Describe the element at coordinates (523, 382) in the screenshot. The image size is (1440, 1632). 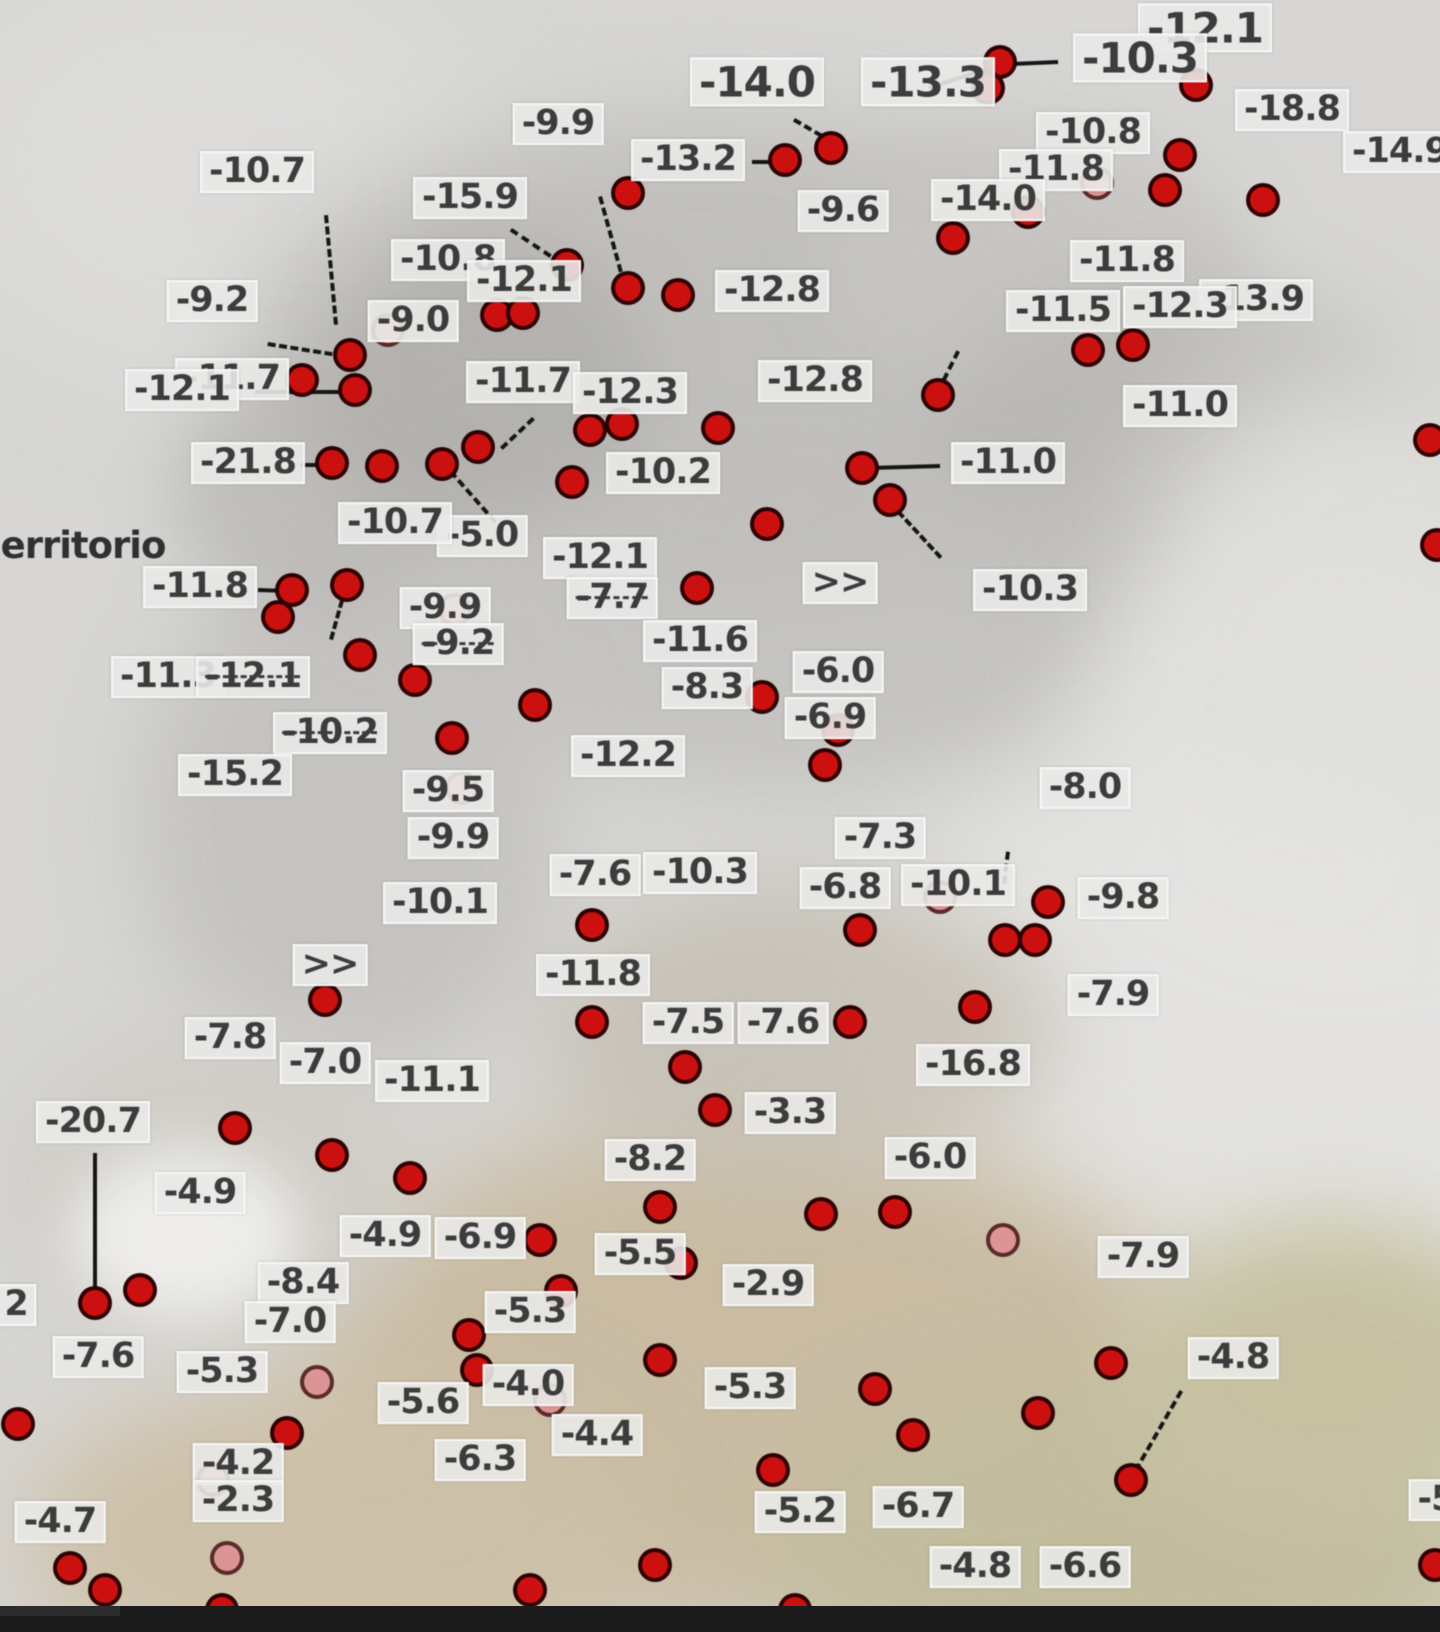
I see `station-temp-label: -11.7` at that location.